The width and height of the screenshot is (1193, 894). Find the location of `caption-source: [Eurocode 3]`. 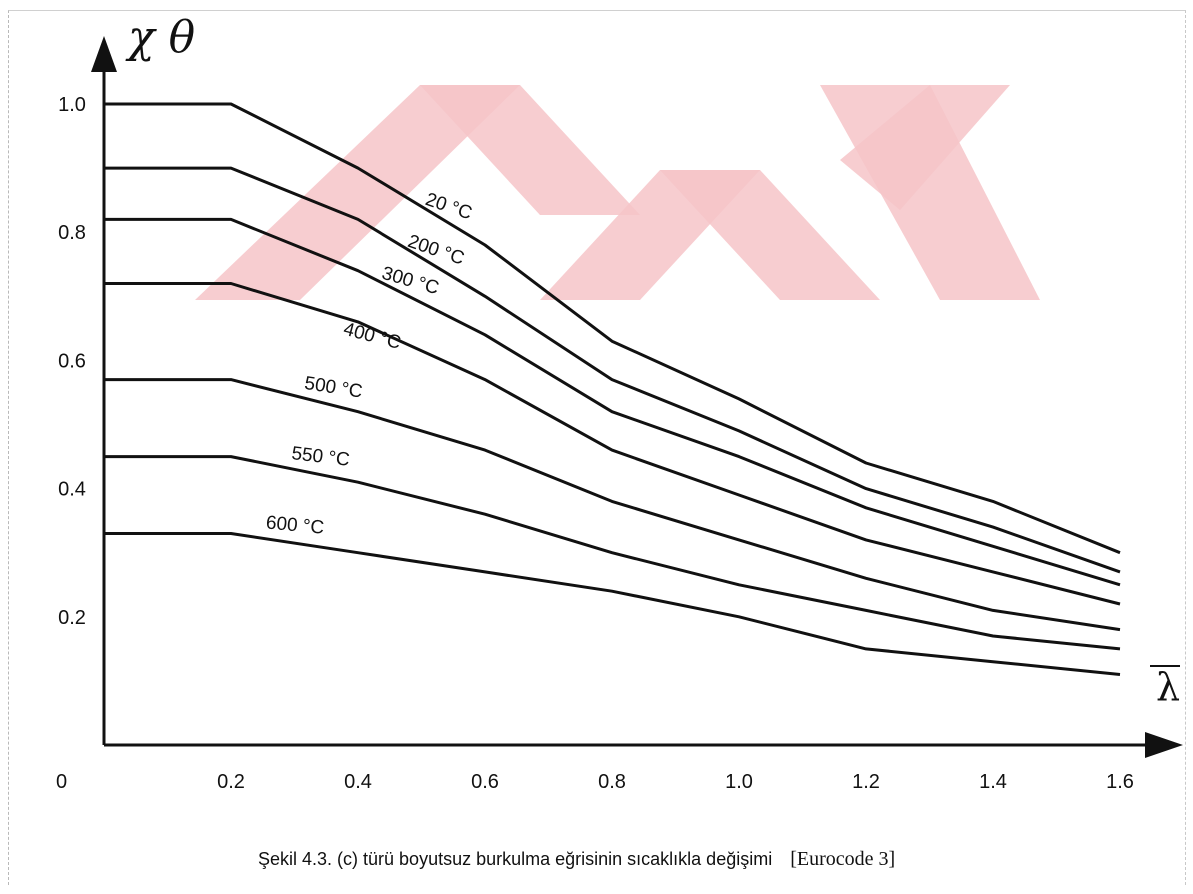

caption-source: [Eurocode 3] is located at coordinates (843, 859).